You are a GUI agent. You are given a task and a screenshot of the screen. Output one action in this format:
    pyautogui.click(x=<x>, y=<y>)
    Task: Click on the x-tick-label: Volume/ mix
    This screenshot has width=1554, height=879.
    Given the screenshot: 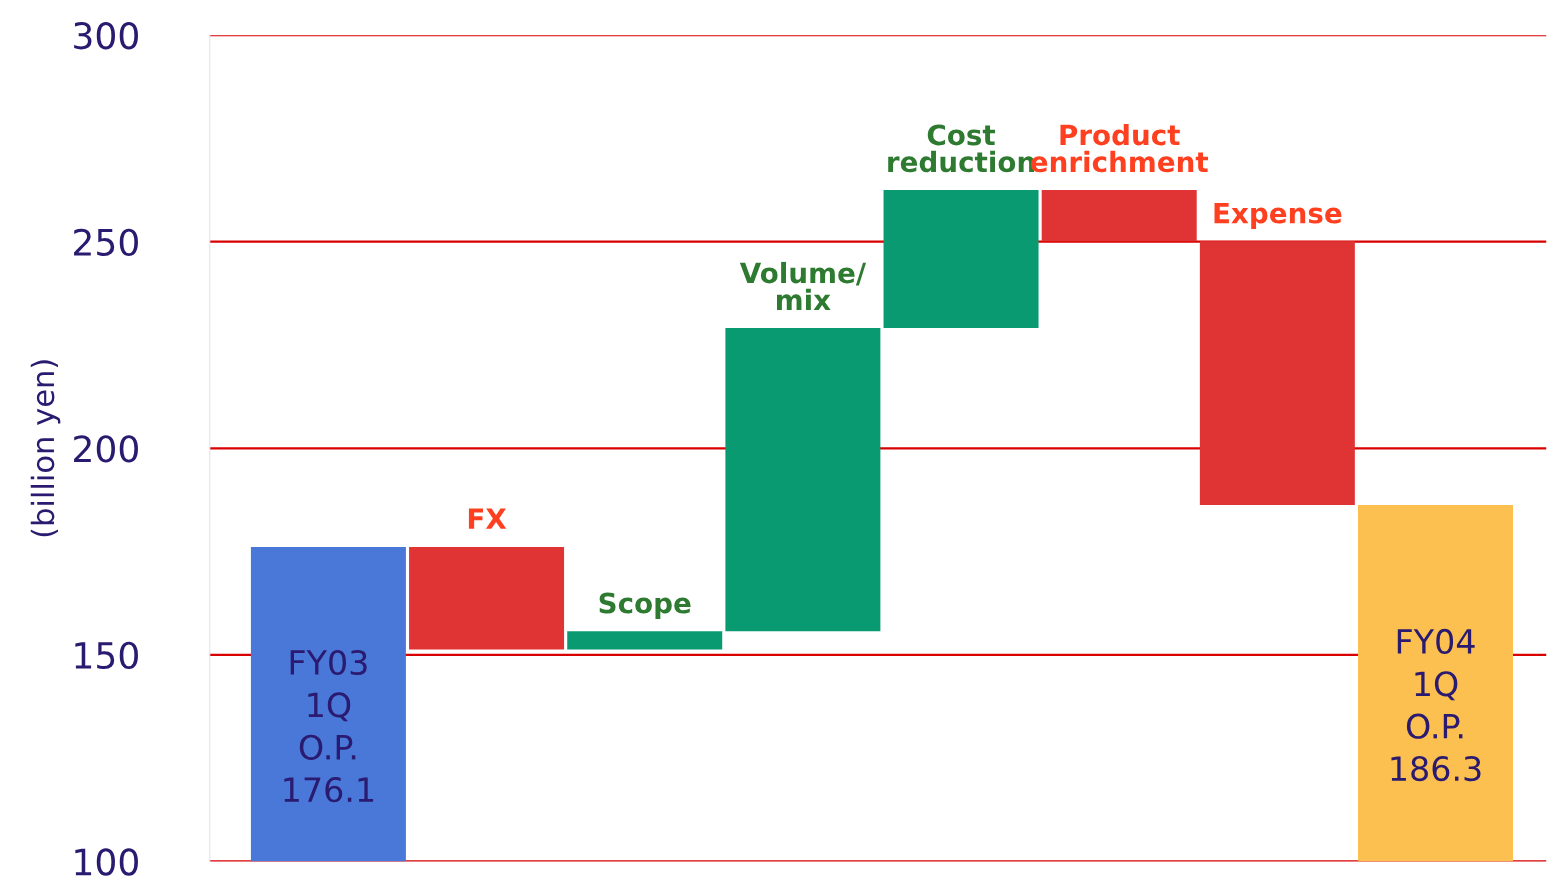 What is the action you would take?
    pyautogui.click(x=803, y=285)
    